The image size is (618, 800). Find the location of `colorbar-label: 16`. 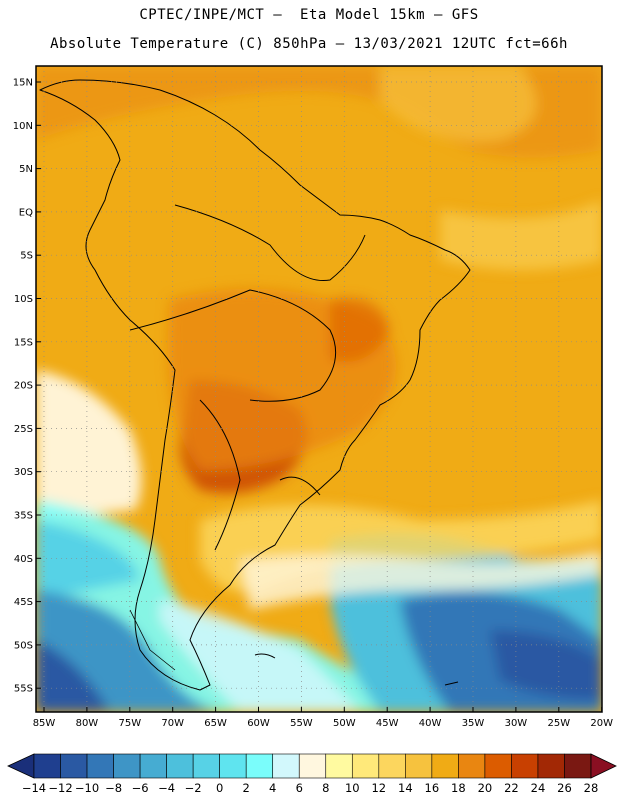

colorbar-label: 16 is located at coordinates (432, 788).